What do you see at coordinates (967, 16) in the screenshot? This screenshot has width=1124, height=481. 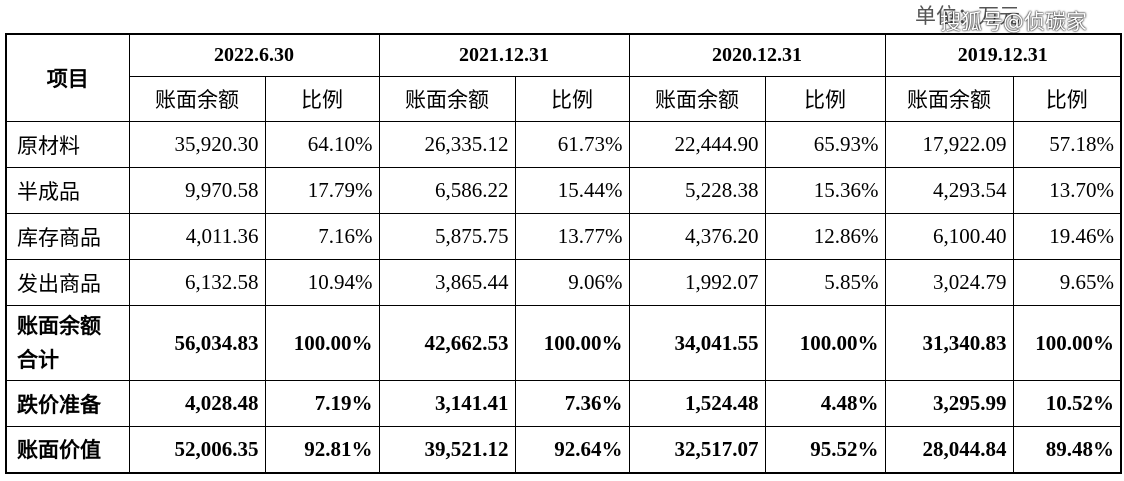 I see `unit-note: 单位：万元` at bounding box center [967, 16].